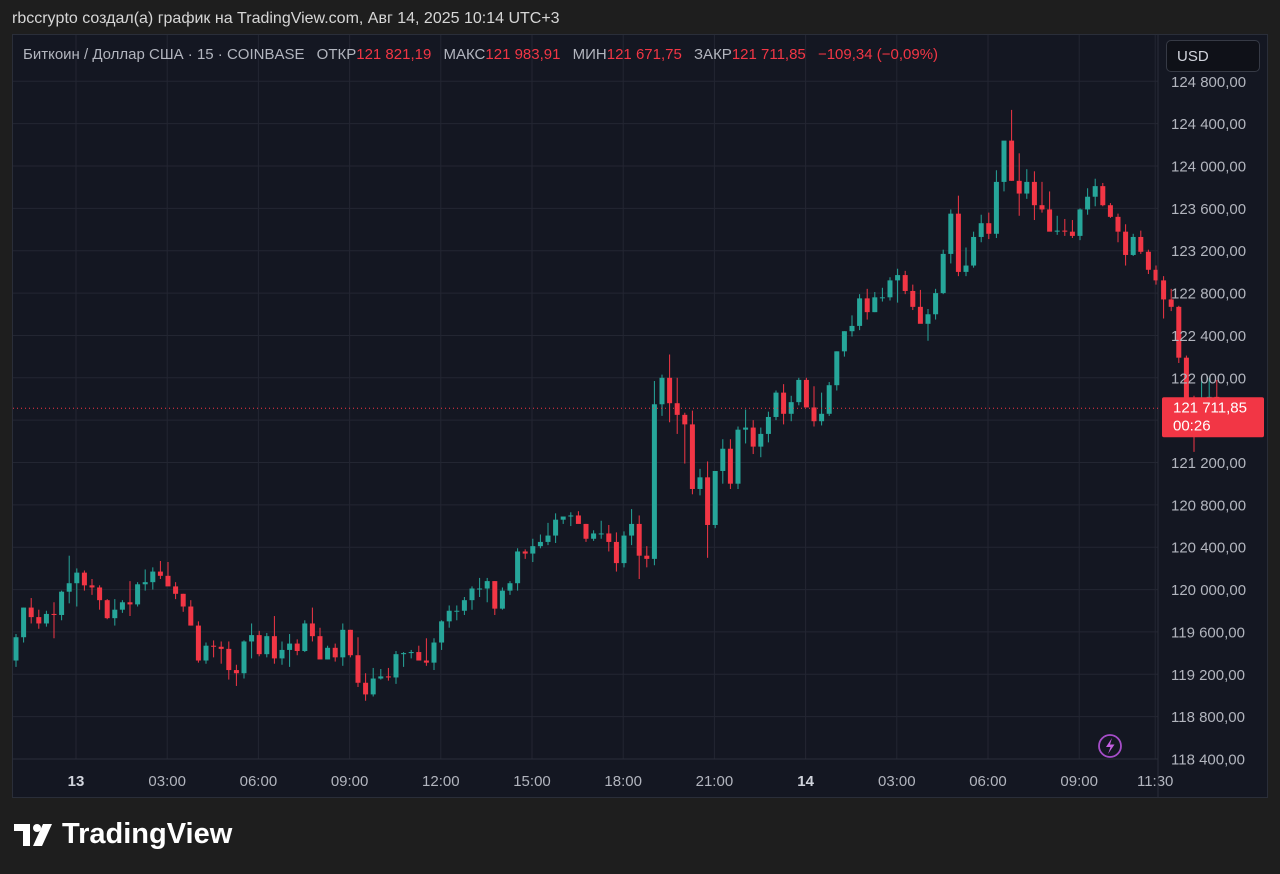 Image resolution: width=1280 pixels, height=874 pixels. I want to click on lightning-icon, so click(1110, 746).